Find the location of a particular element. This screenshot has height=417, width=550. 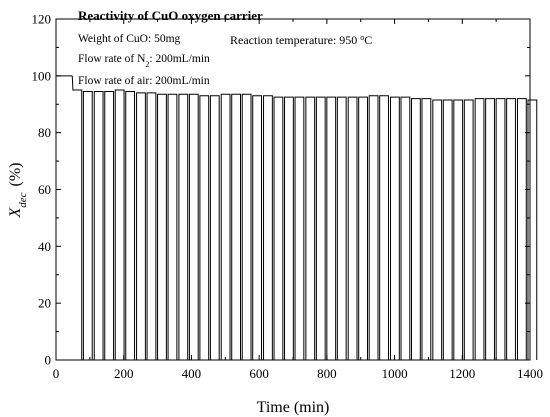

y-tick-label: 100 is located at coordinates (42, 75).